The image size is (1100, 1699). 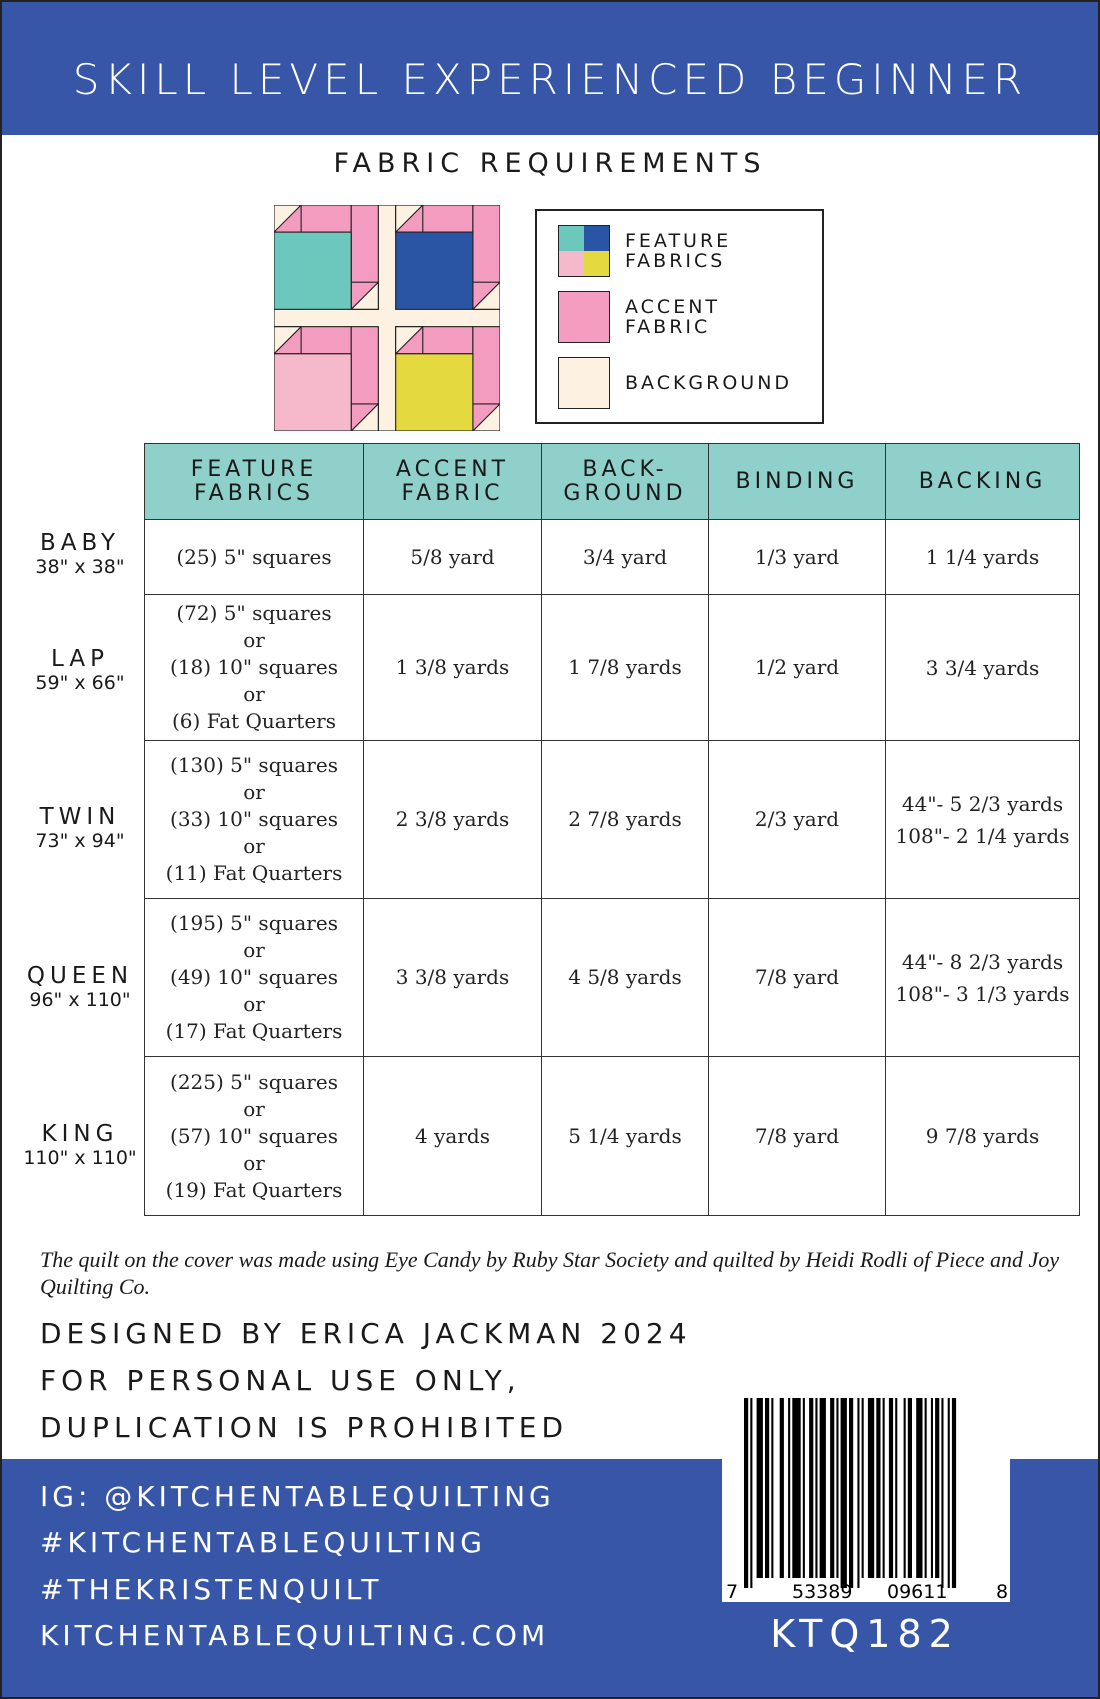 What do you see at coordinates (80, 828) in the screenshot?
I see `size-label: TWIN 73" x 94"` at bounding box center [80, 828].